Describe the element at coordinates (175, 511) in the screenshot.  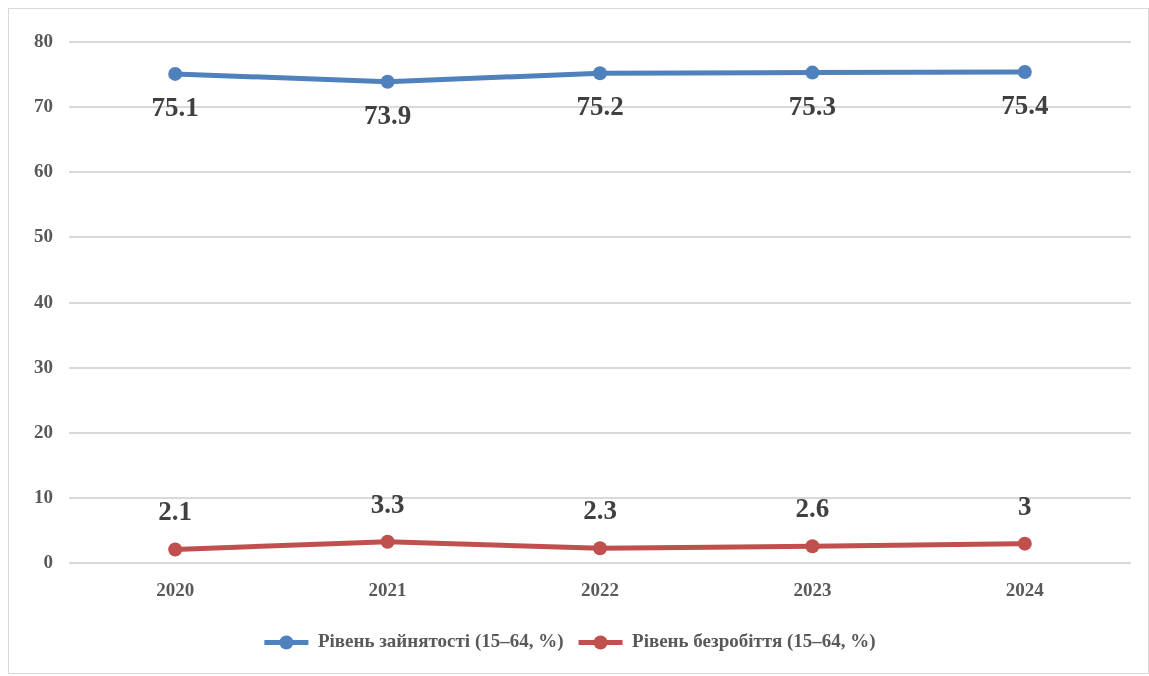
I see `data-label: 2.1` at that location.